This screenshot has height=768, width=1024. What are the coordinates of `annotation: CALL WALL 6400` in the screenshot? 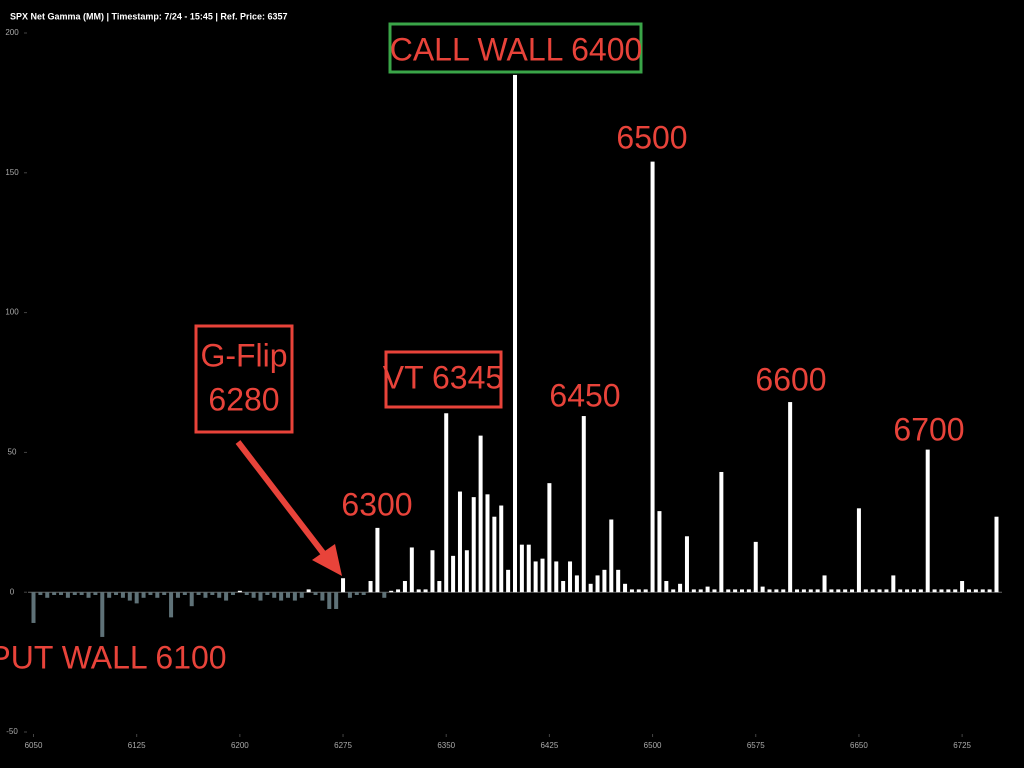 It's located at (516, 49).